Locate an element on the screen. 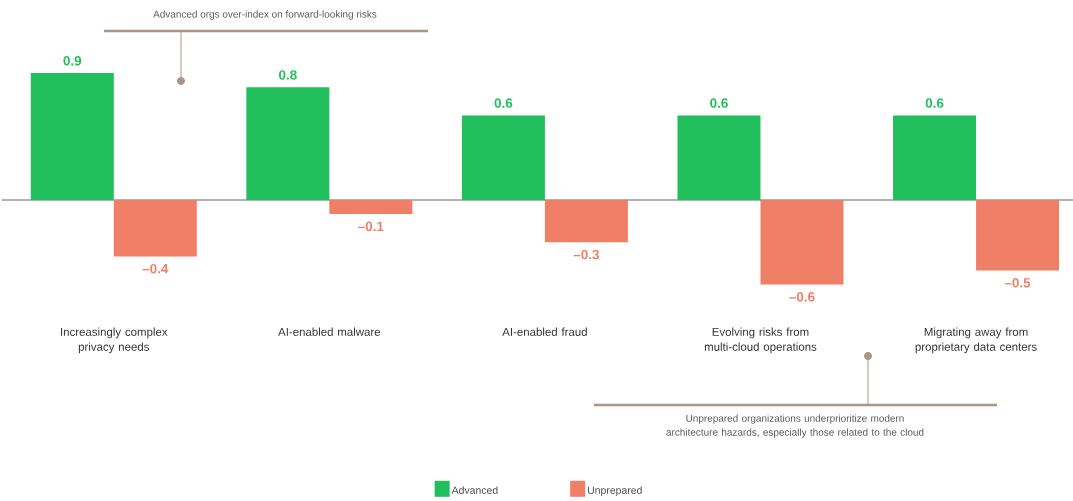  text: Unprepared organizations underprioritize modern architecture hazards, especially those related to the cloud is located at coordinates (795, 426).